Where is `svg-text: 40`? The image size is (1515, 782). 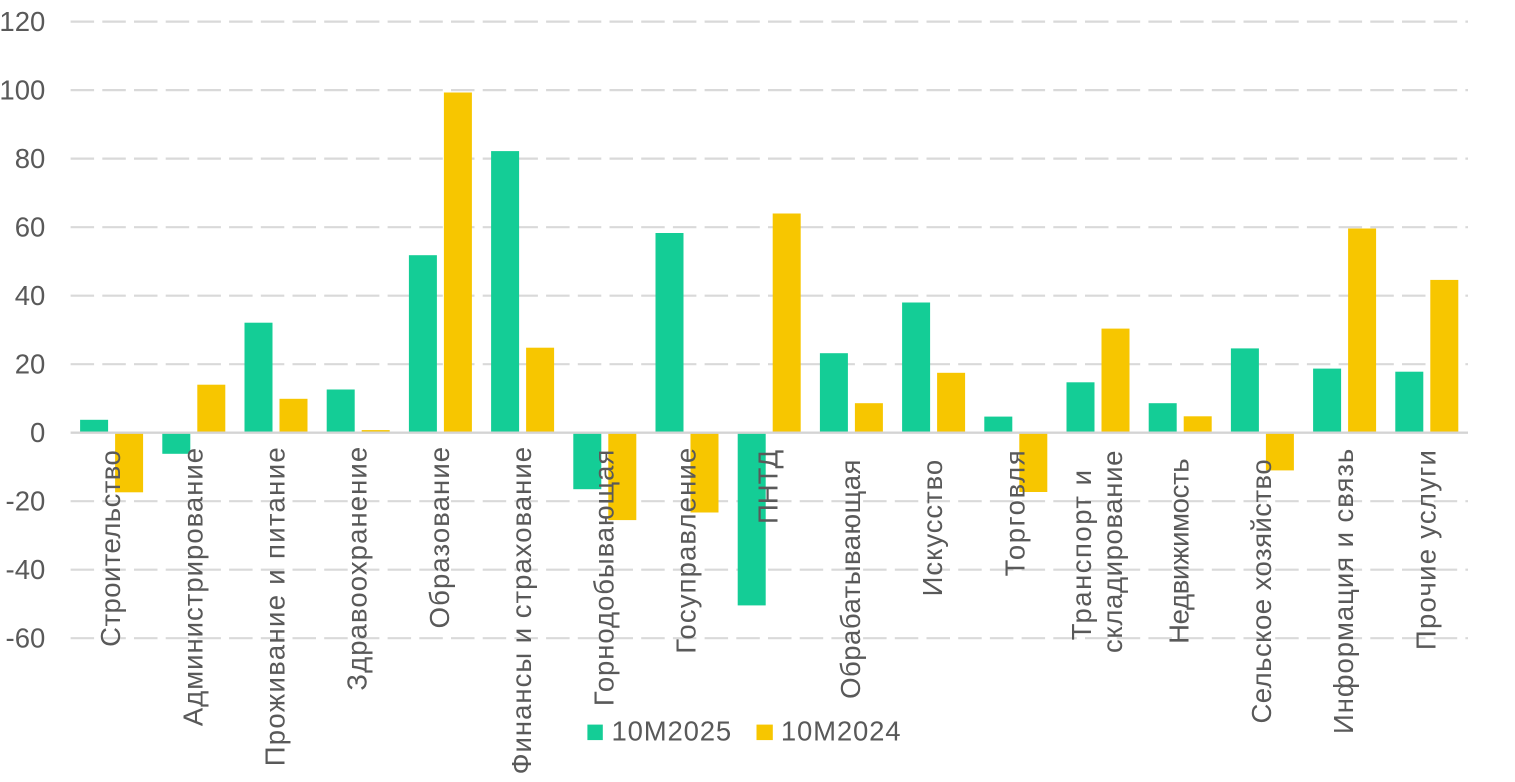 svg-text: 40 is located at coordinates (30, 295).